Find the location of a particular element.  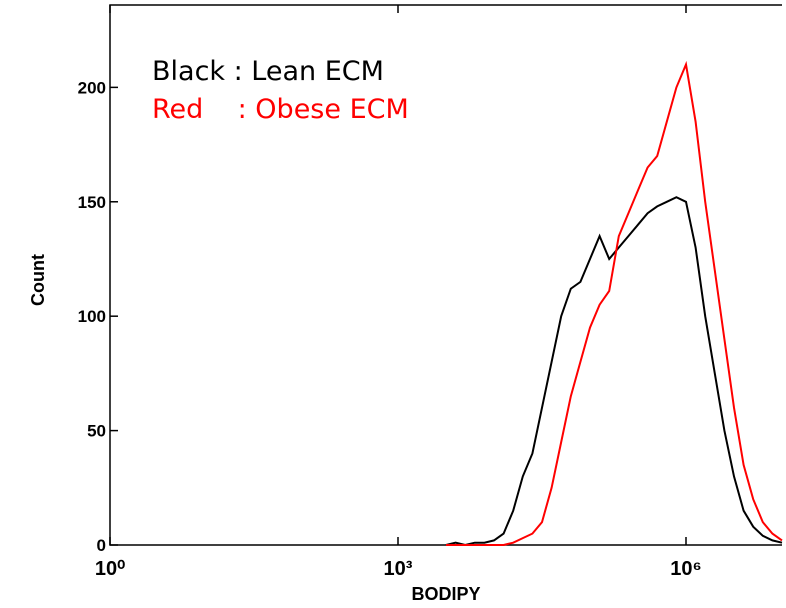

x-tick-label: 10⁰ is located at coordinates (110, 569).